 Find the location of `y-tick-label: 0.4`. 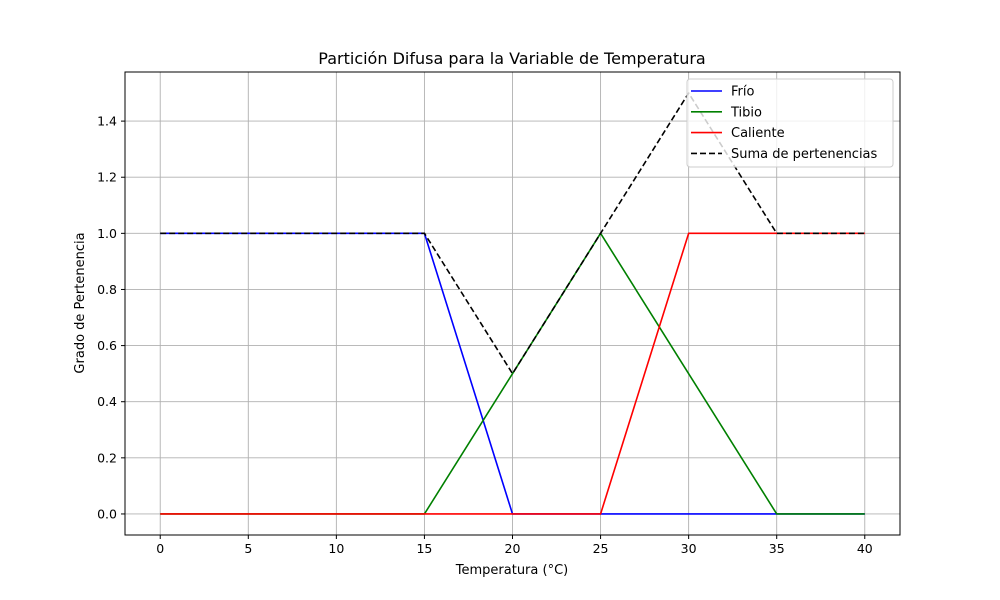

y-tick-label: 0.4 is located at coordinates (107, 401).